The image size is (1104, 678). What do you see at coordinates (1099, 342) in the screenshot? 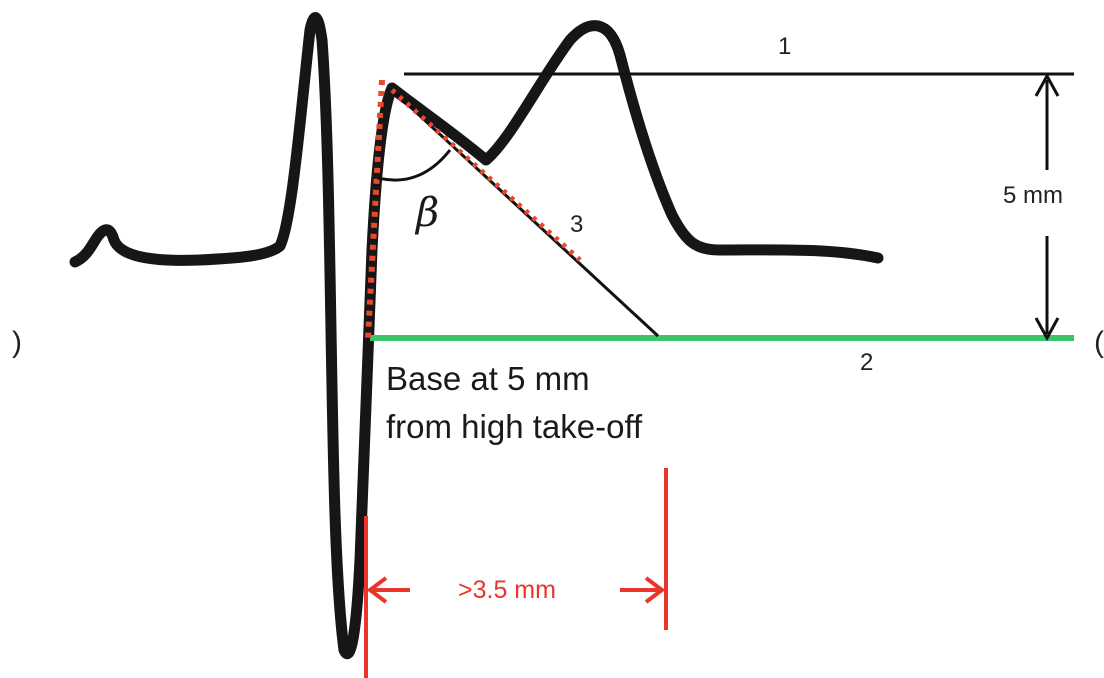
I see `right-edge-glyph: (` at bounding box center [1099, 342].